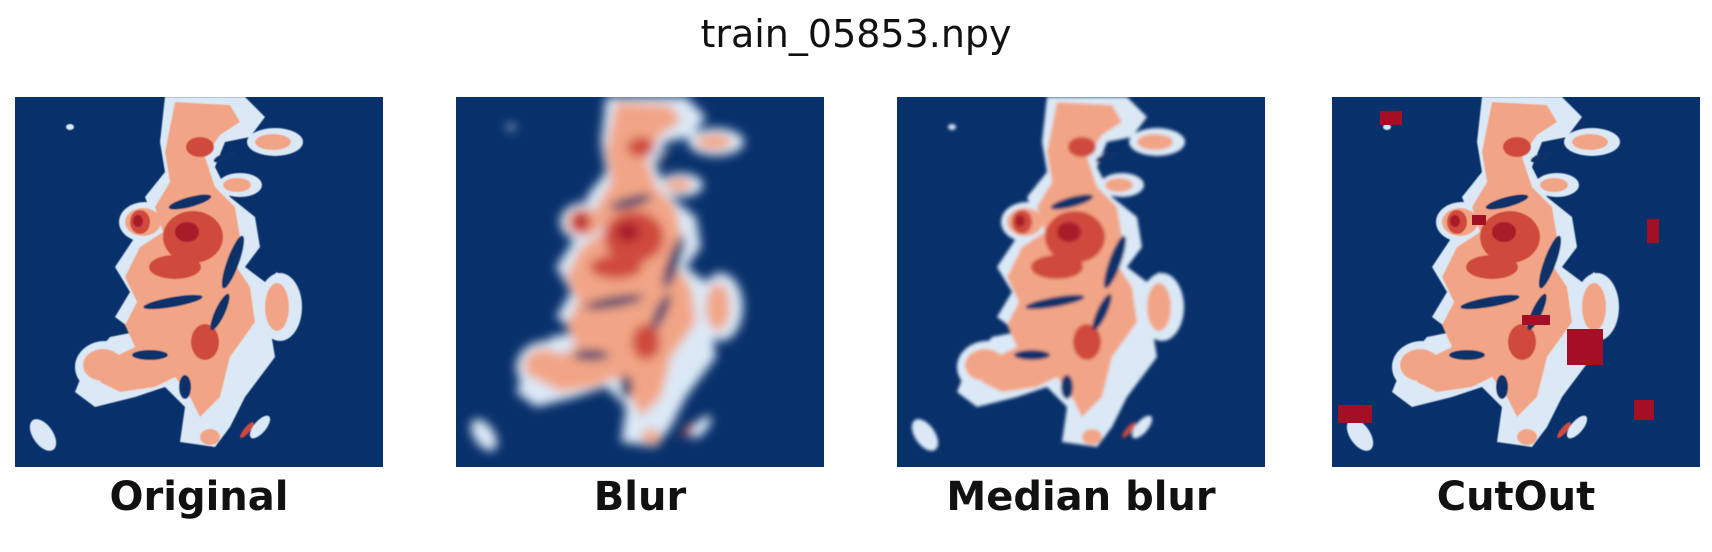 The height and width of the screenshot is (552, 1712). I want to click on median-blur-image-panel, so click(1081, 282).